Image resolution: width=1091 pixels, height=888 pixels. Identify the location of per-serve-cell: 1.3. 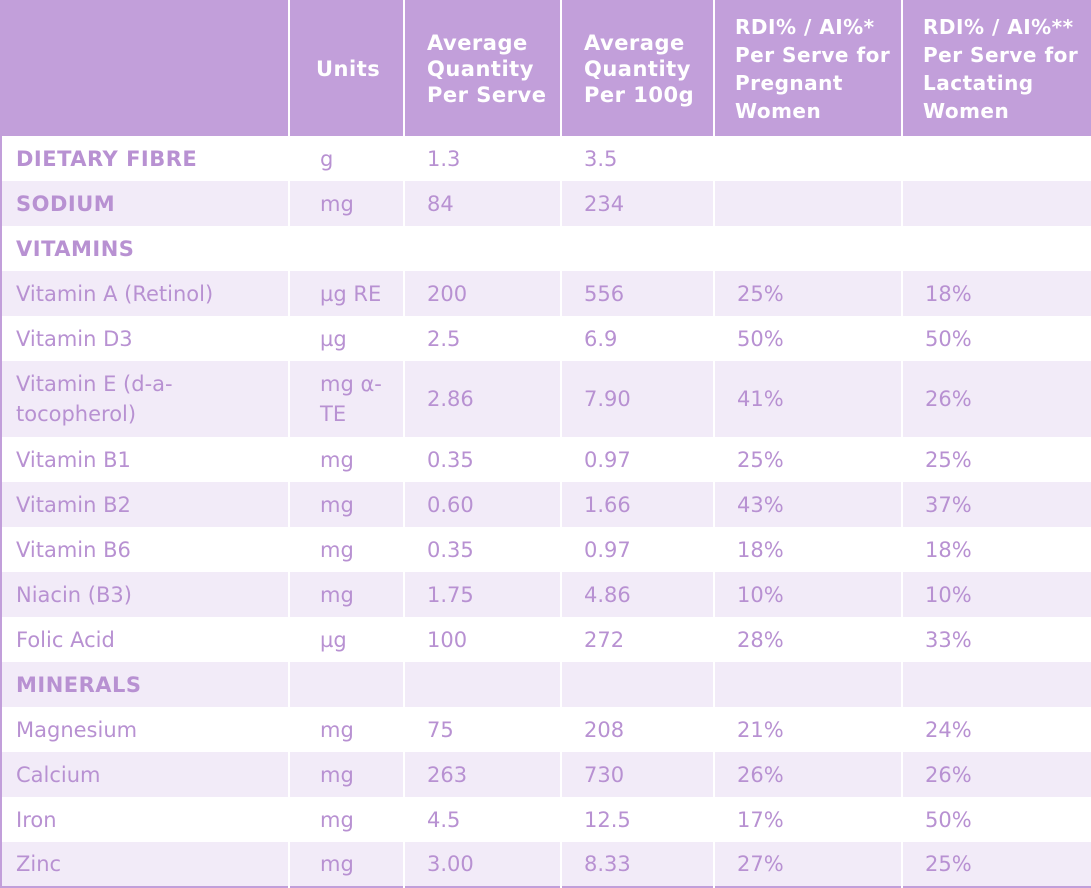
(482, 158).